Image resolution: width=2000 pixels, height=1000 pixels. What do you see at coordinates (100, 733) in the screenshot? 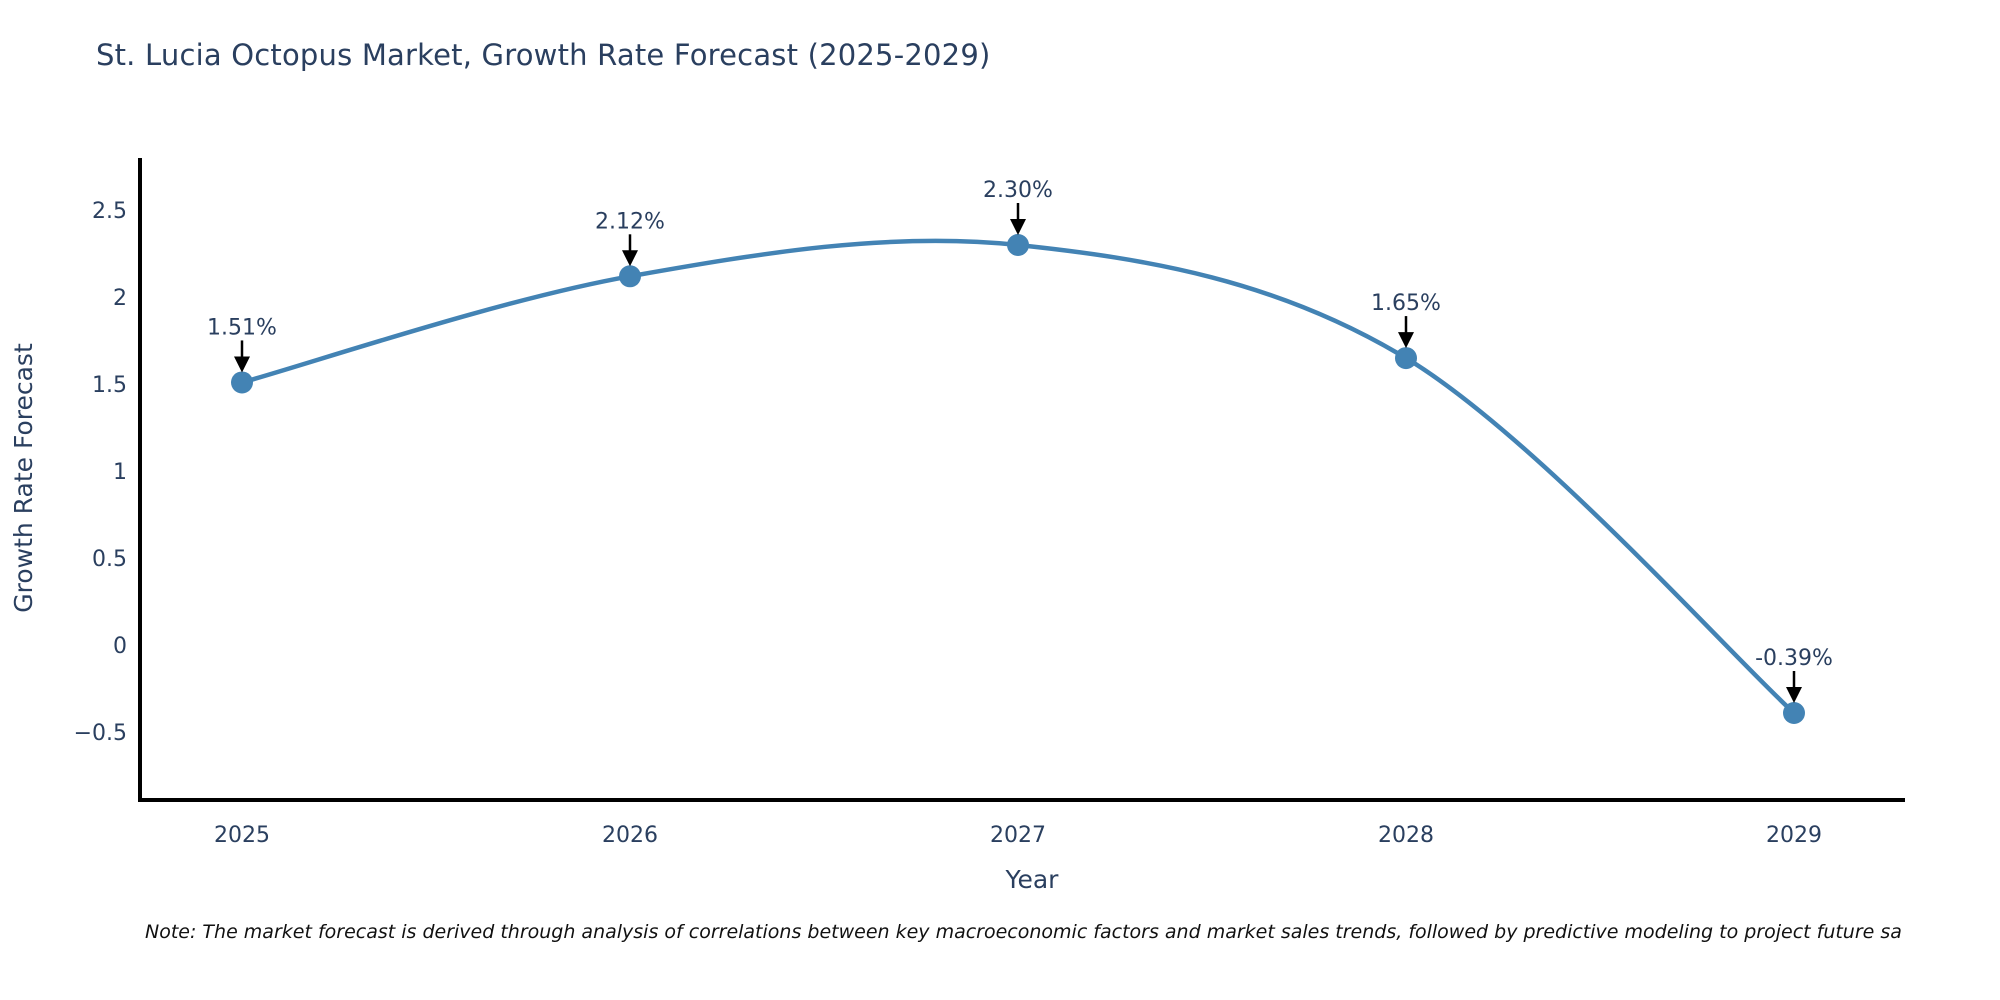
I see `y-tick-label: −0.5` at bounding box center [100, 733].